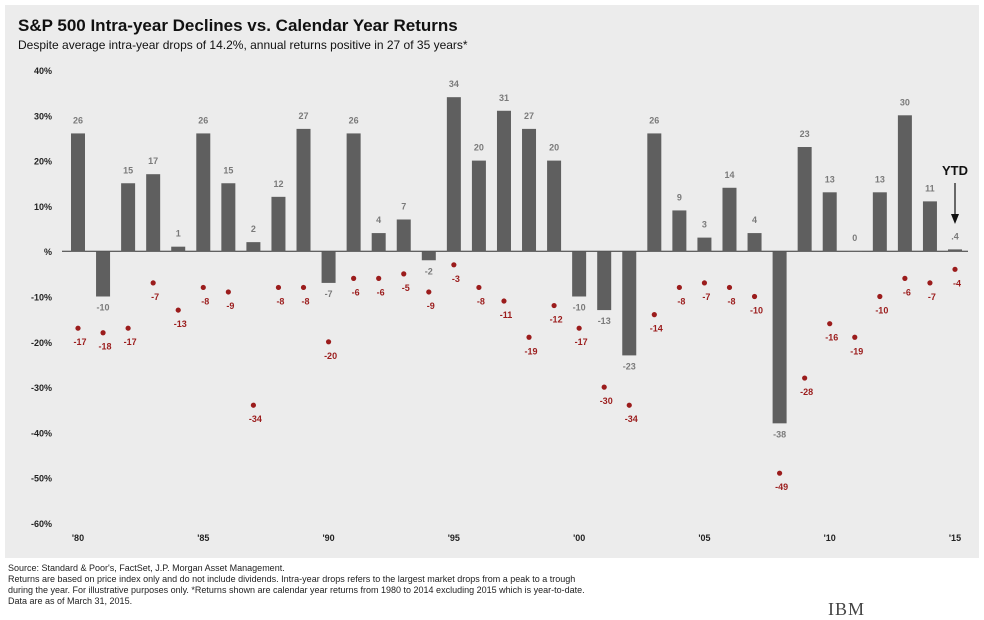 This screenshot has width=984, height=620. What do you see at coordinates (831, 338) in the screenshot?
I see `decline-dot-label: -16` at bounding box center [831, 338].